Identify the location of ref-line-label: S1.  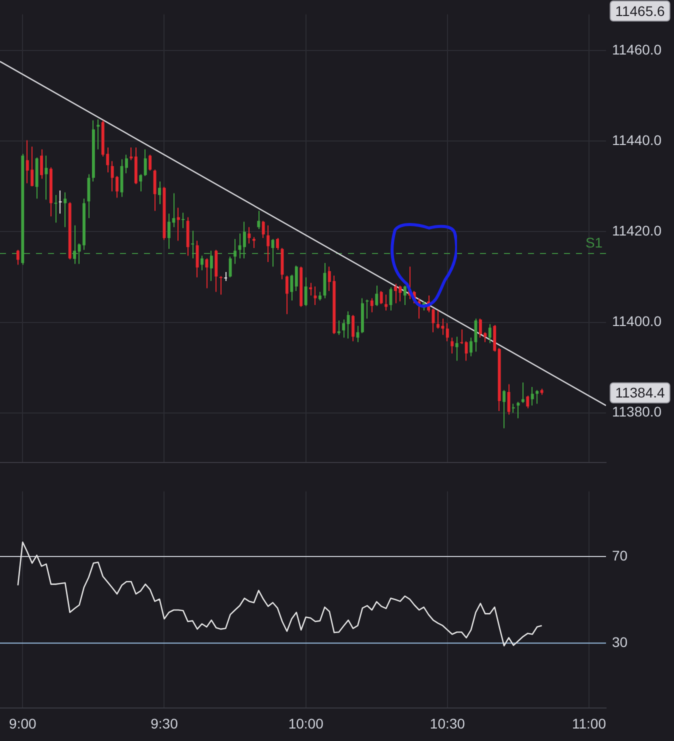
(594, 242).